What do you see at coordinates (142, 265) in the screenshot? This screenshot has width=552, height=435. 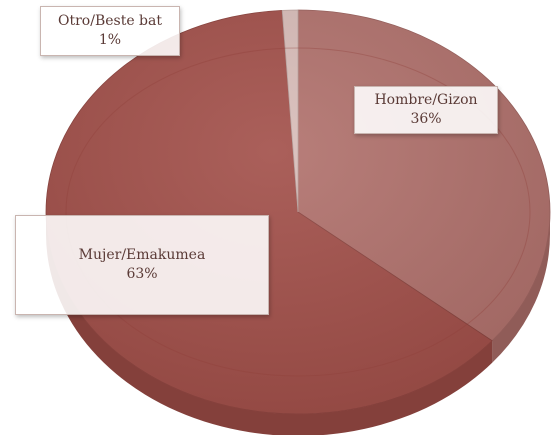 I see `slice-label-mujer: Mujer/Emakumea 63%` at bounding box center [142, 265].